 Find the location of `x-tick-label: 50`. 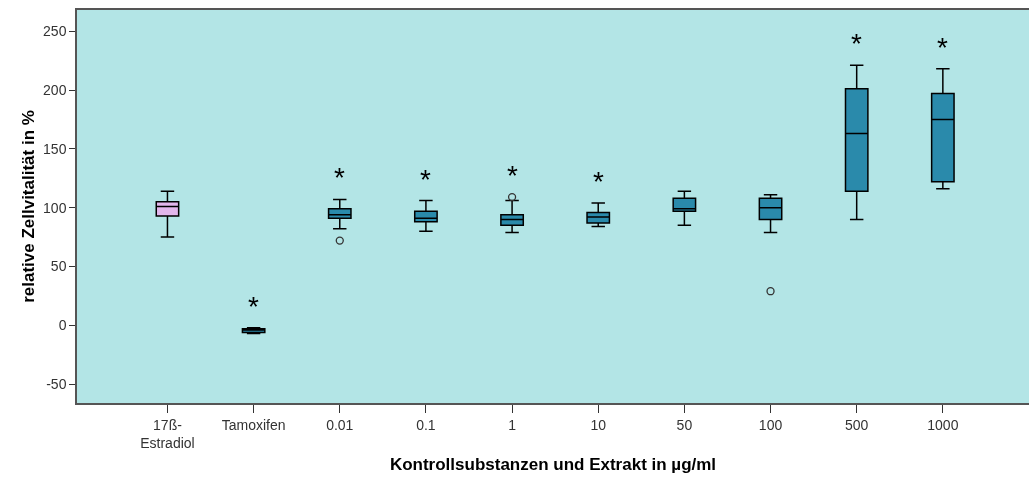

x-tick-label: 50 is located at coordinates (684, 424).